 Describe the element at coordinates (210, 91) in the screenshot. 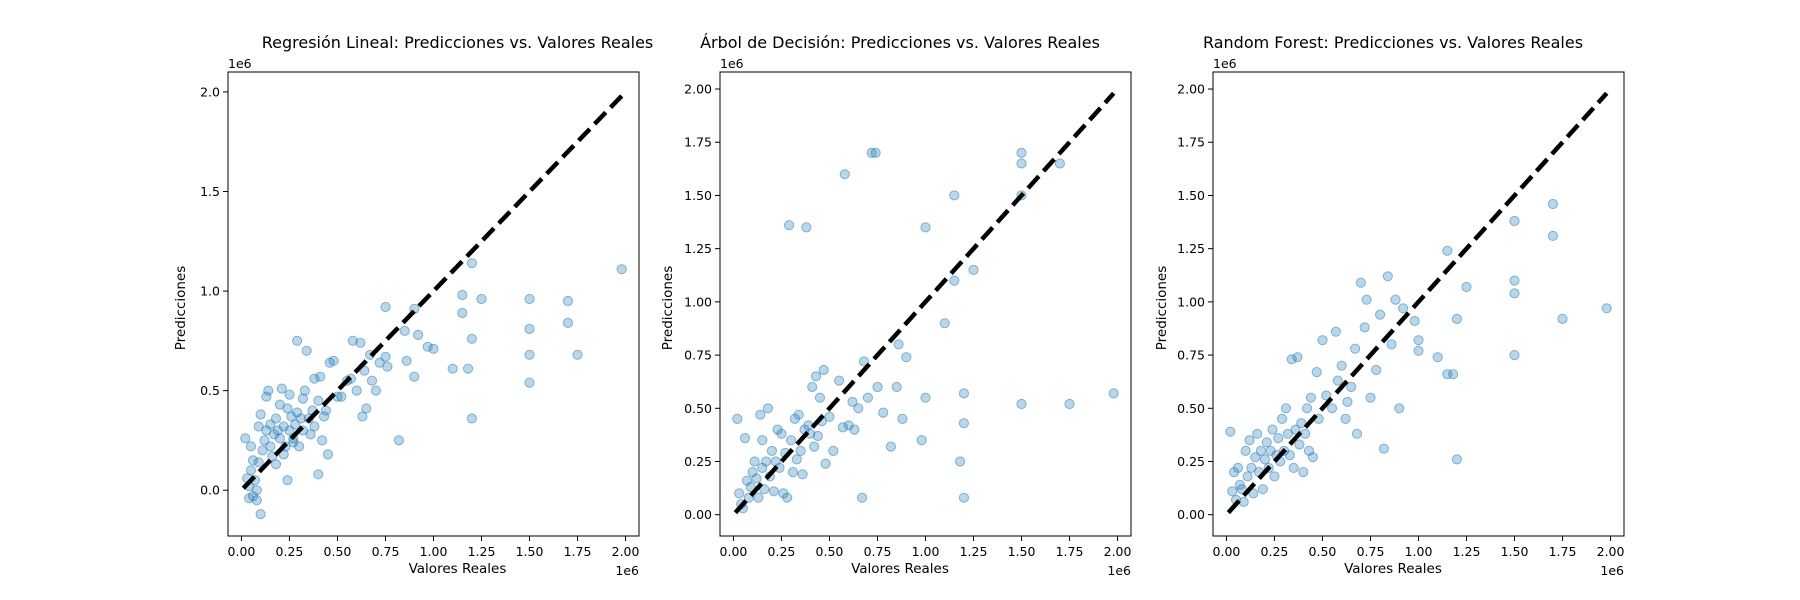

I see `y-tick-label: 2.0` at that location.